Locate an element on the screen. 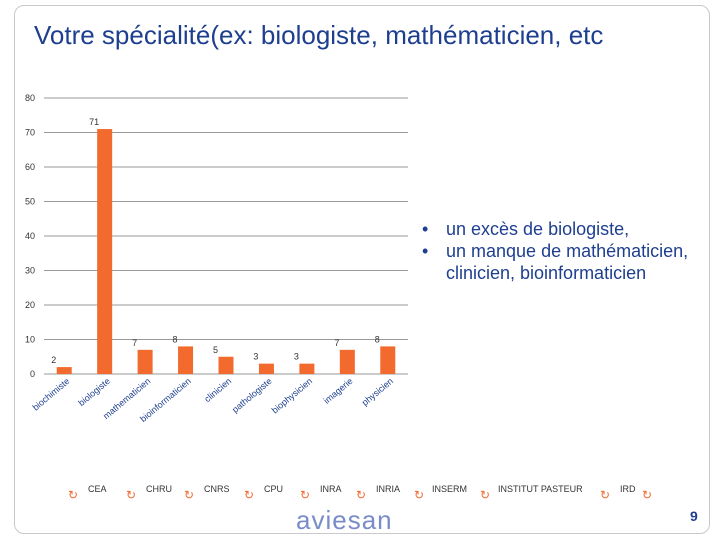 Image resolution: width=720 pixels, height=540 pixels. aviesan-logo: aviesan is located at coordinates (344, 520).